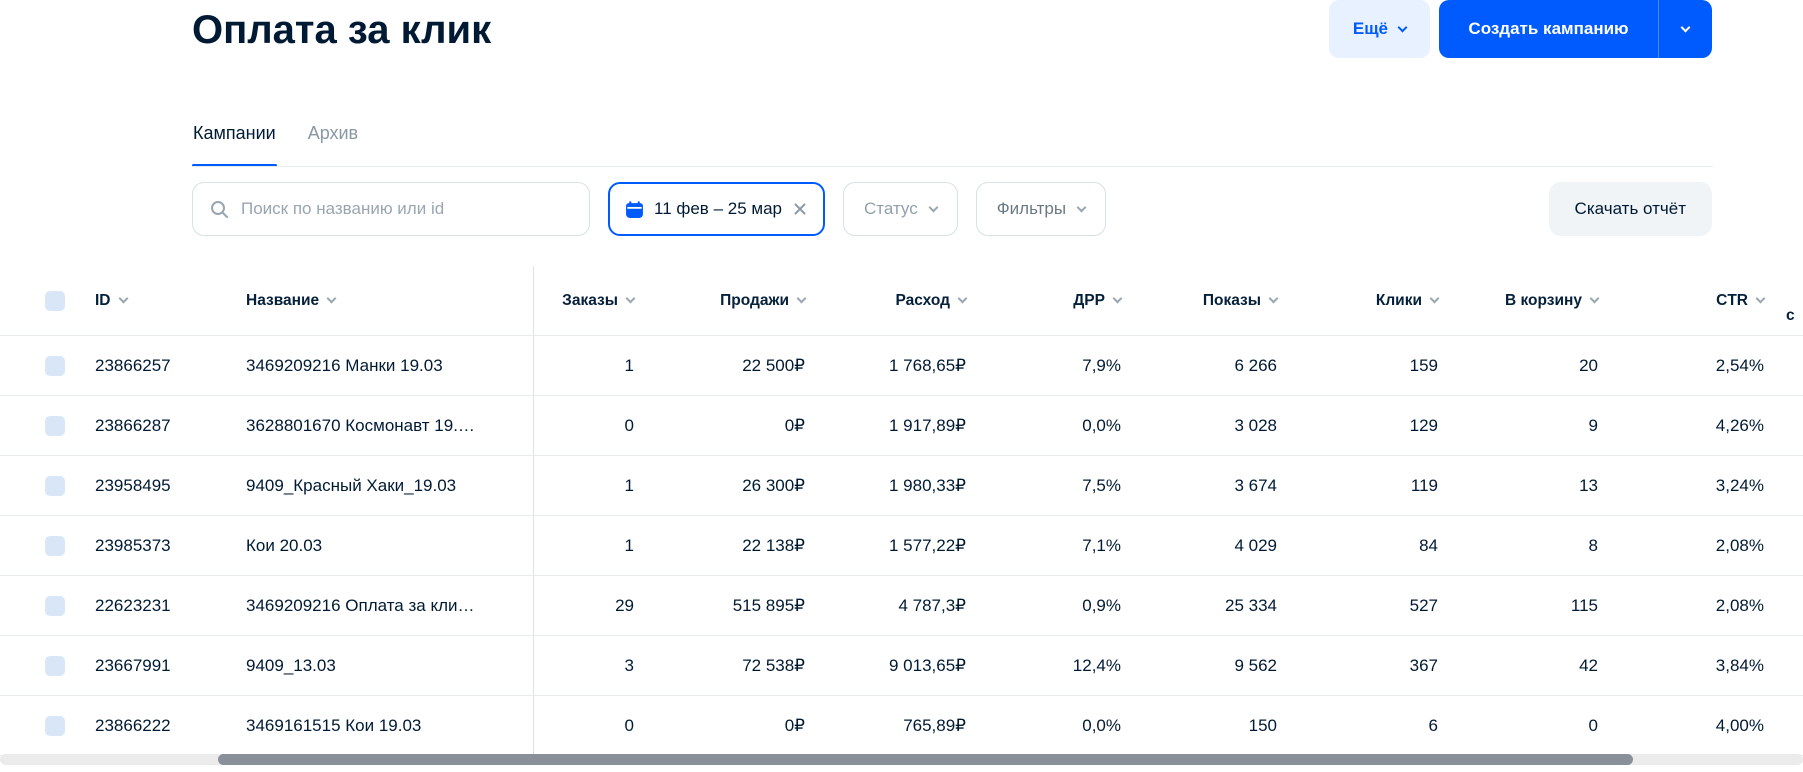 This screenshot has height=772, width=1803. Describe the element at coordinates (927, 365) in the screenshot. I see `cell-spend: 1 768,65₽` at that location.